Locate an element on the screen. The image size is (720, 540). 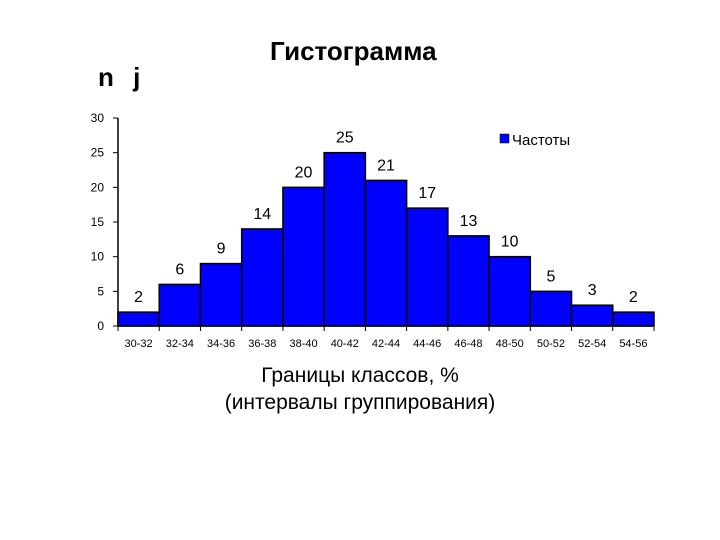
y-tick-label: 15 is located at coordinates (98, 222).